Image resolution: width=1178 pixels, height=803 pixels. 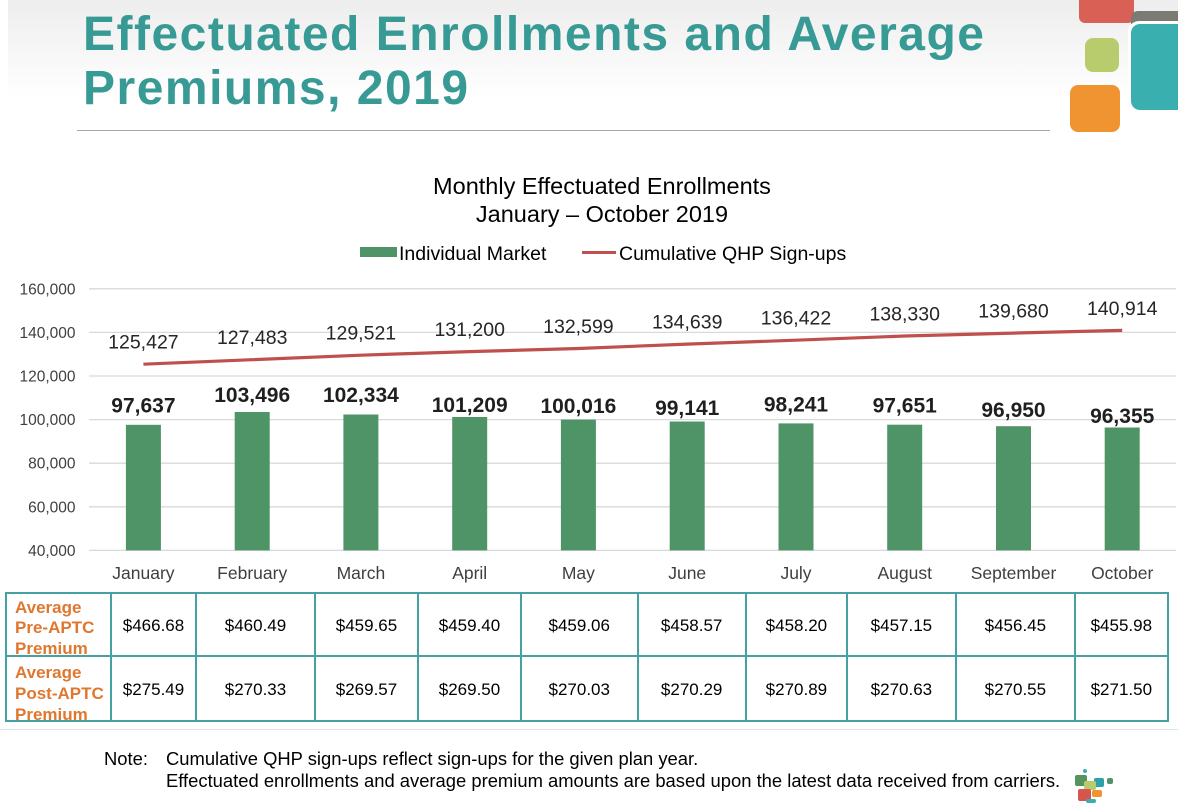 I want to click on svg-text: 99,141, so click(x=687, y=408).